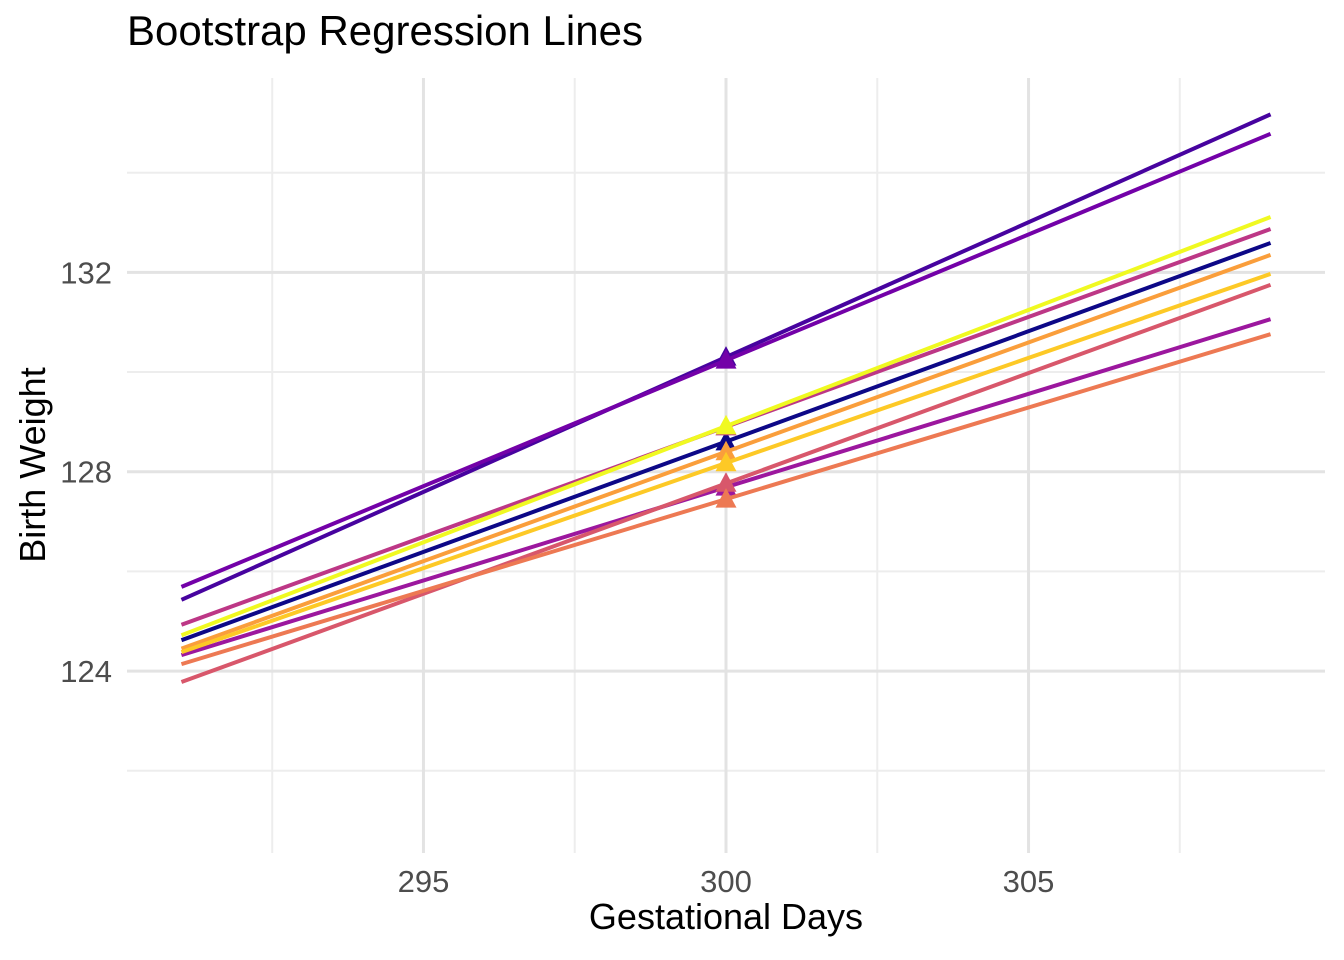 This screenshot has width=1344, height=960. Describe the element at coordinates (726, 881) in the screenshot. I see `x-tick-label: 300` at that location.